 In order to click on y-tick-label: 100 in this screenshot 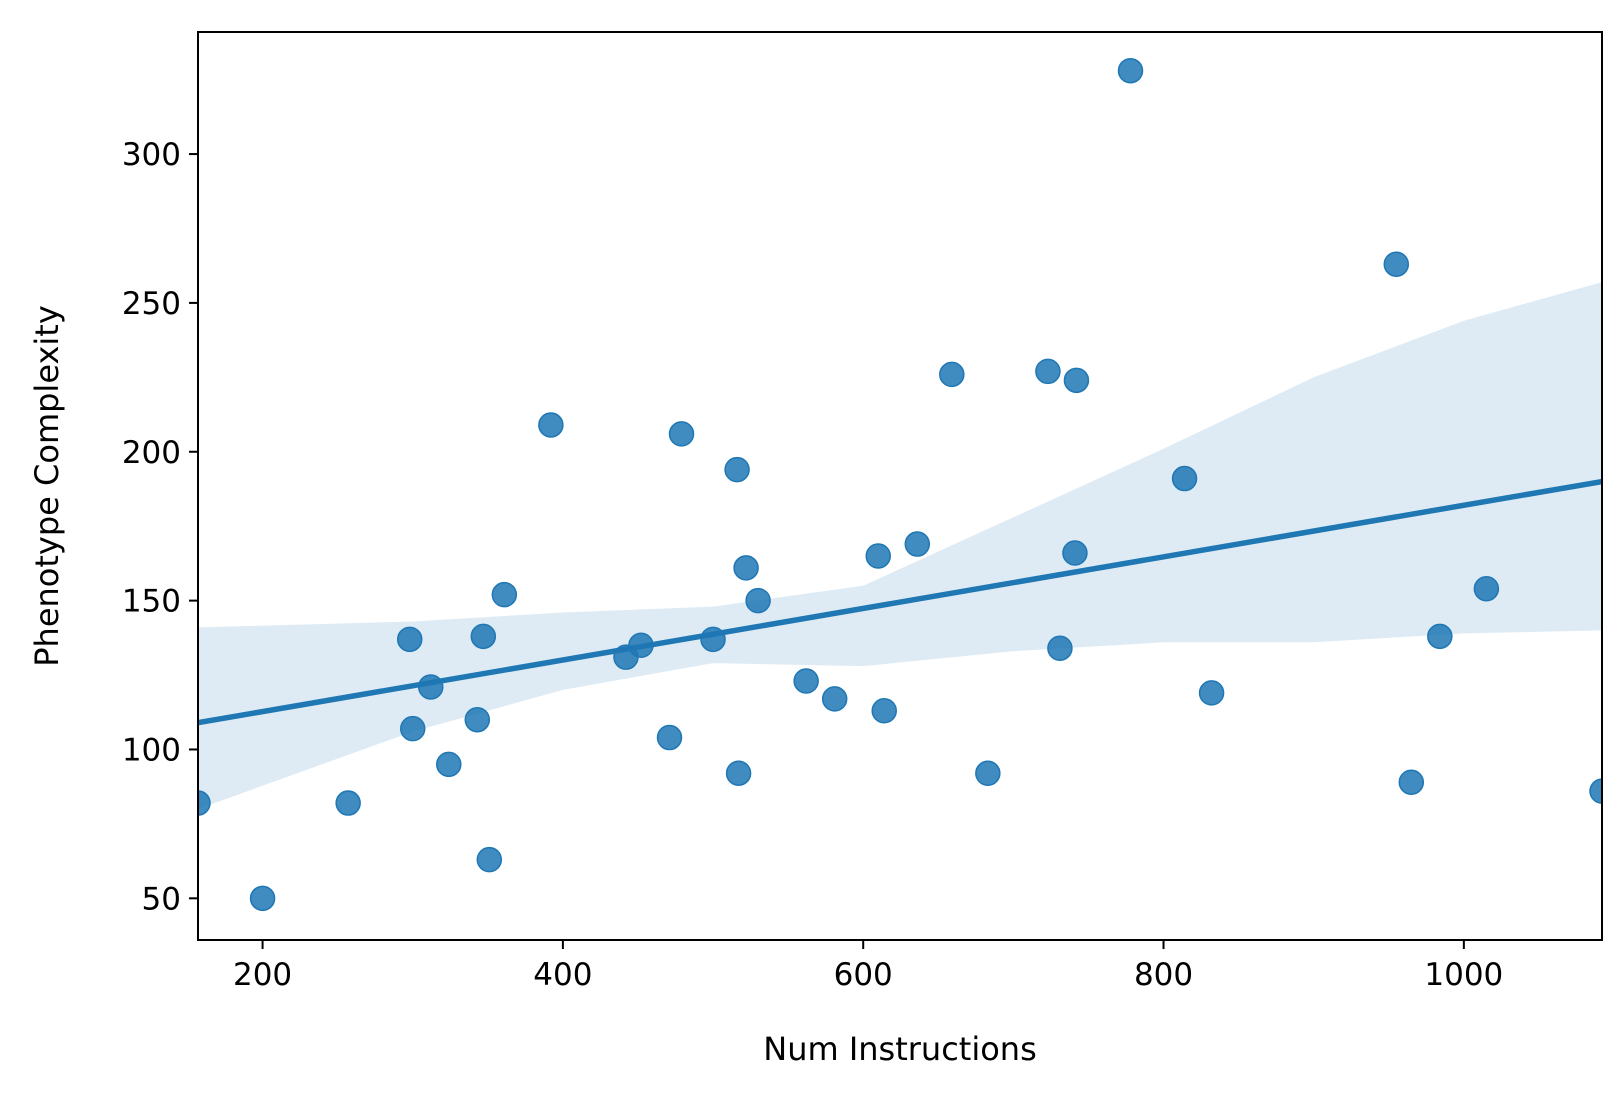, I will do `click(151, 750)`.